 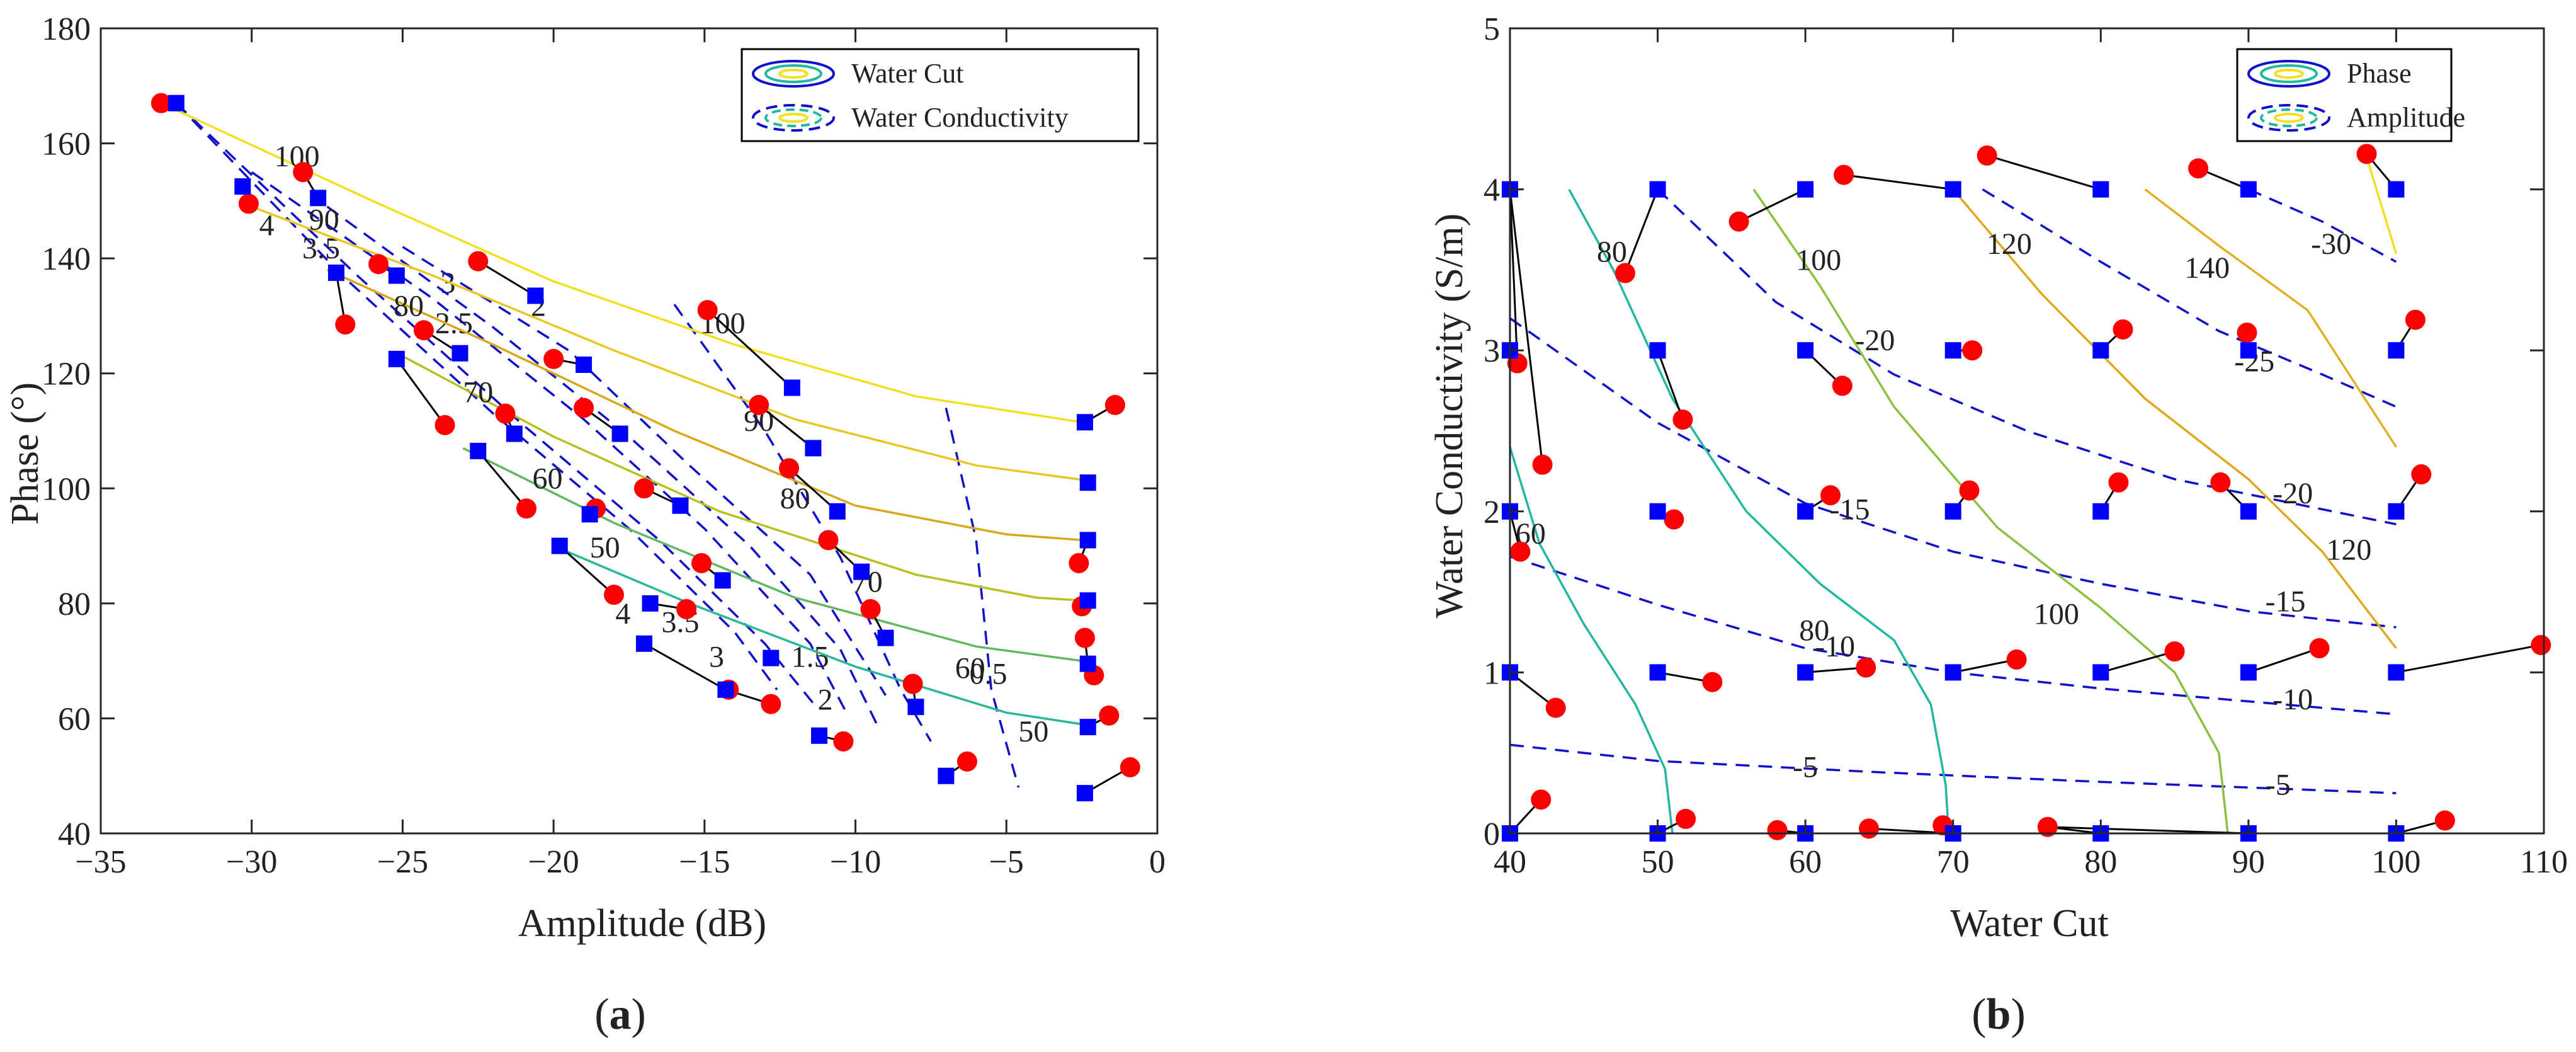 What do you see at coordinates (1999, 1014) in the screenshot?
I see `caption-b: (b)` at bounding box center [1999, 1014].